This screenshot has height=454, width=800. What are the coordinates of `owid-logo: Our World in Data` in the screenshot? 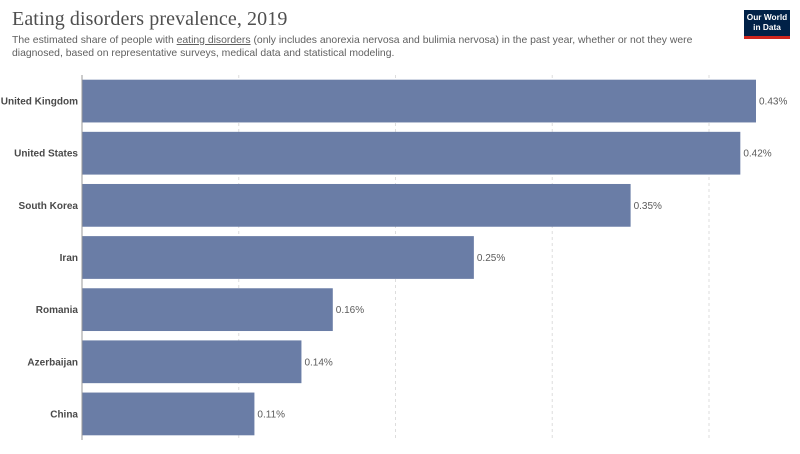 It's located at (767, 24).